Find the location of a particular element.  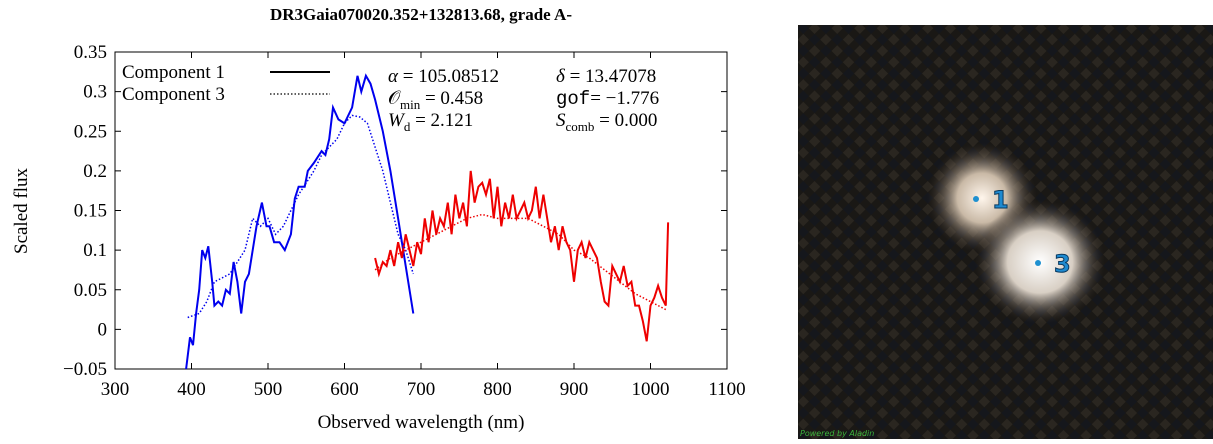

y-tick-label: 0.2 is located at coordinates (95, 171).